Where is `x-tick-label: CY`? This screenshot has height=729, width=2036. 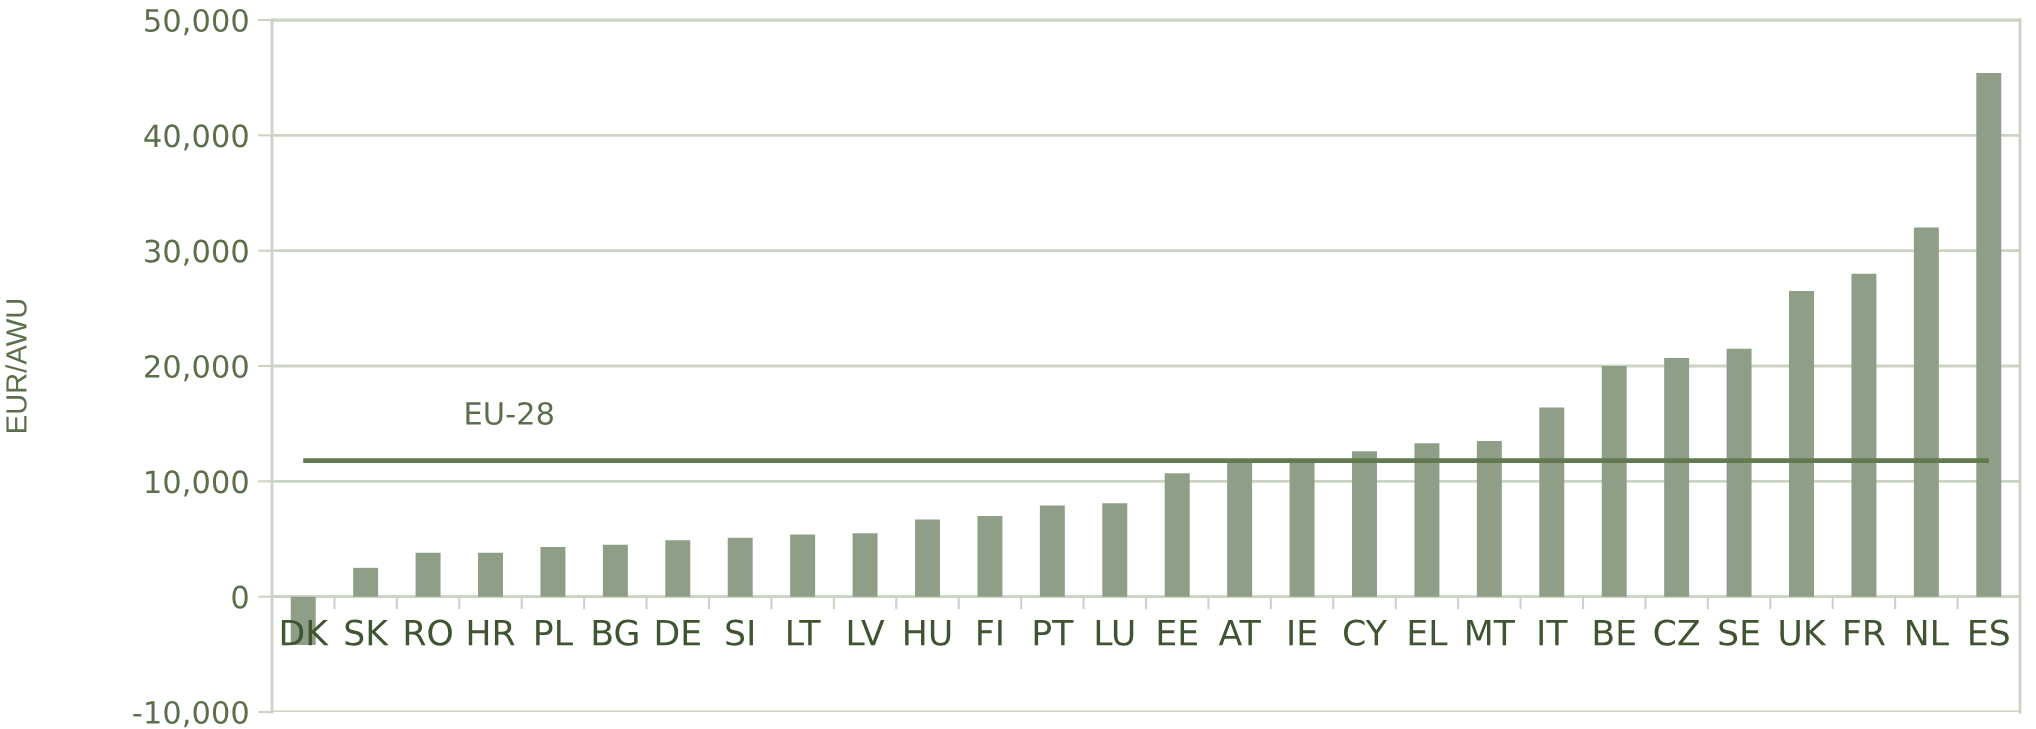 x-tick-label: CY is located at coordinates (1365, 632).